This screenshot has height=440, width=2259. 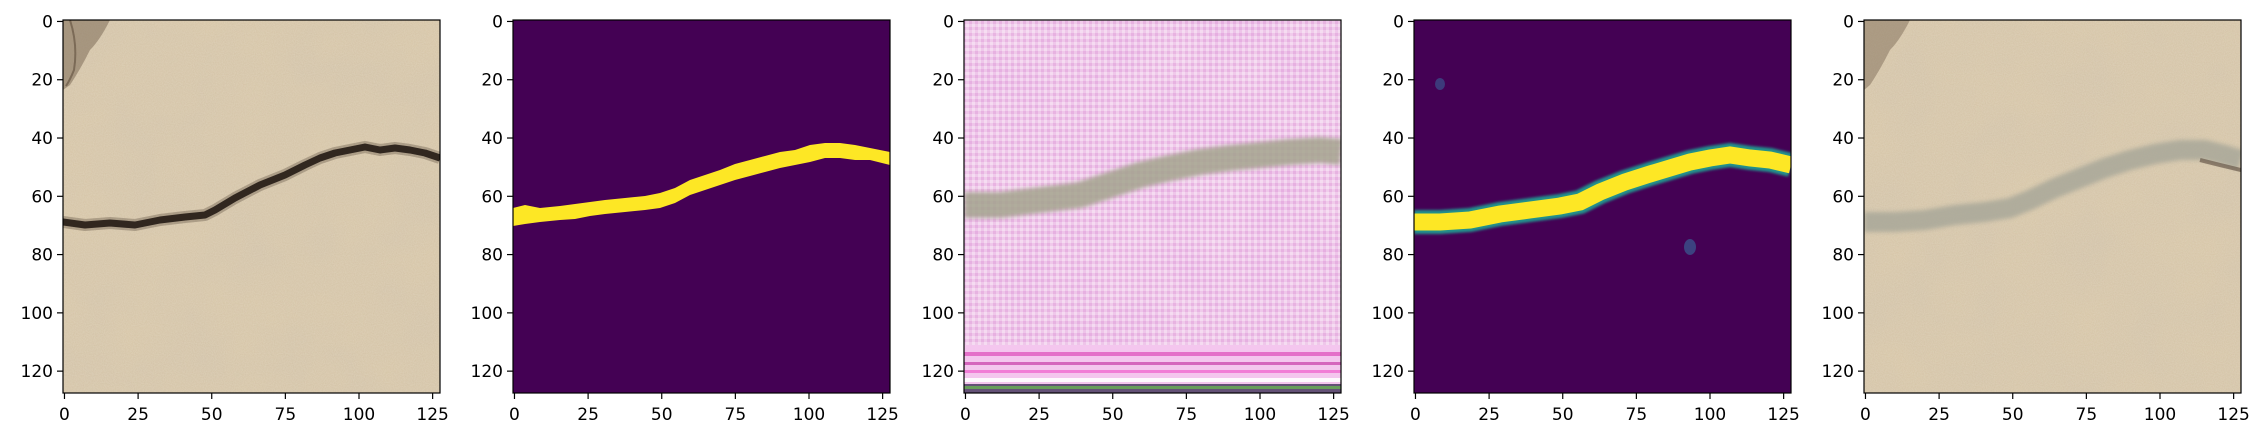 I want to click on panel-ground-truth-mask, so click(x=701, y=206).